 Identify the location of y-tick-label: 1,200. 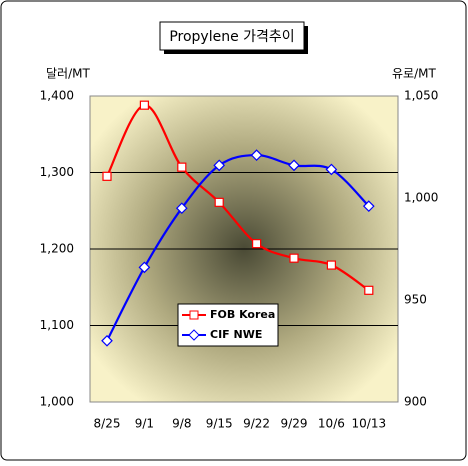
(57, 249).